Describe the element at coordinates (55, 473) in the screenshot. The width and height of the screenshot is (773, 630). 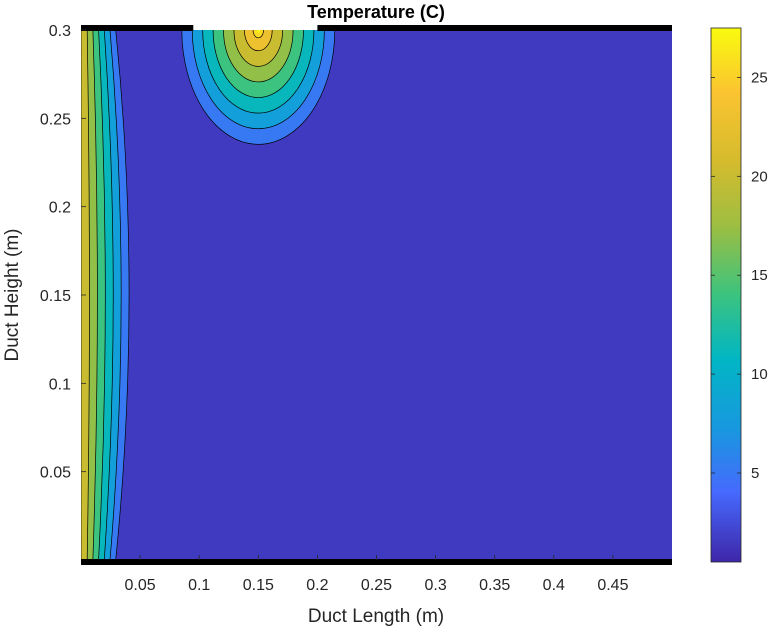
I see `y-tick-label-0: 0.05` at that location.